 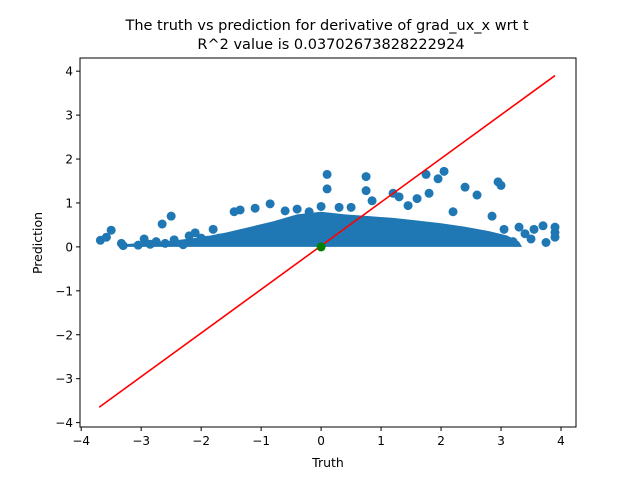 I want to click on x-axis: −4 −3 −2 −1 0 1 2 3 4, so click(x=318, y=437).